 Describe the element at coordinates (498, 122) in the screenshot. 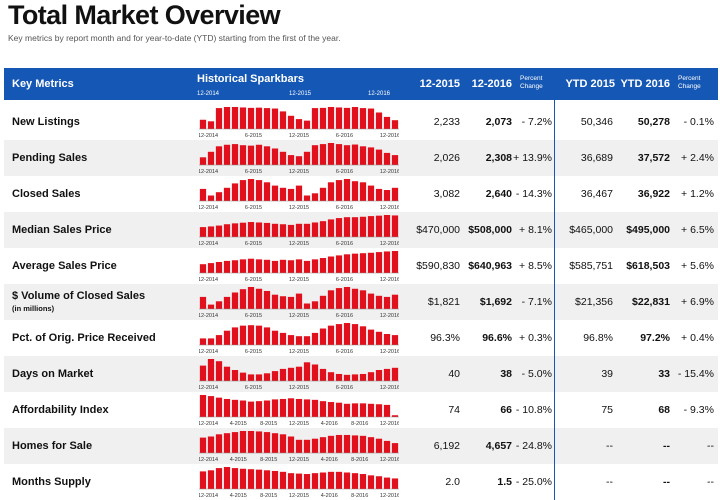

I see `value-12-2016: 2,073` at that location.